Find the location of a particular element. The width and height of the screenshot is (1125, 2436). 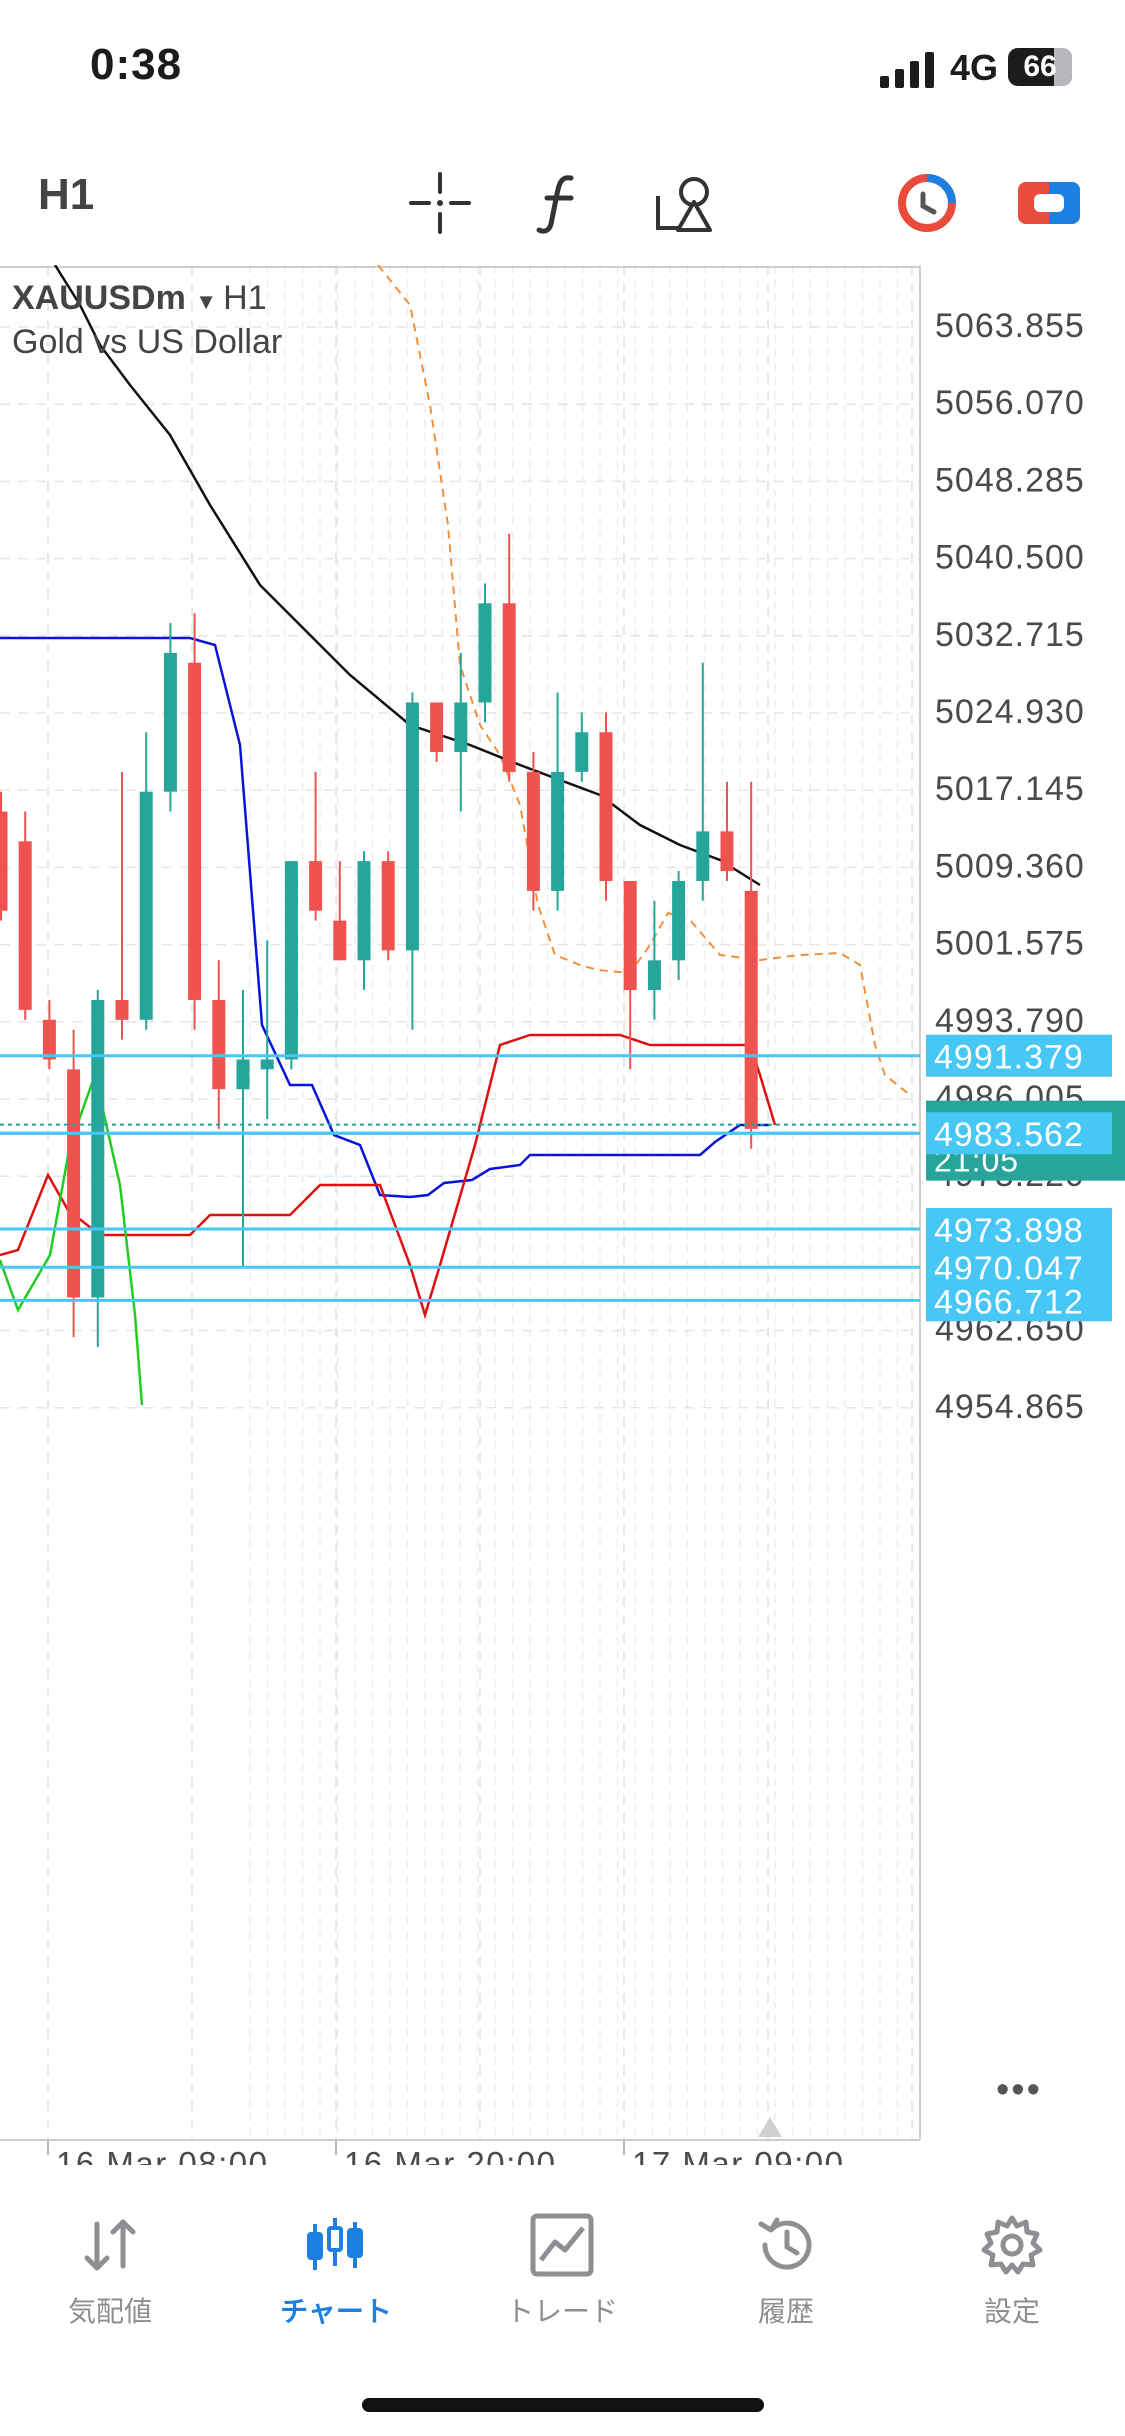

crosshair-icon is located at coordinates (440, 203).